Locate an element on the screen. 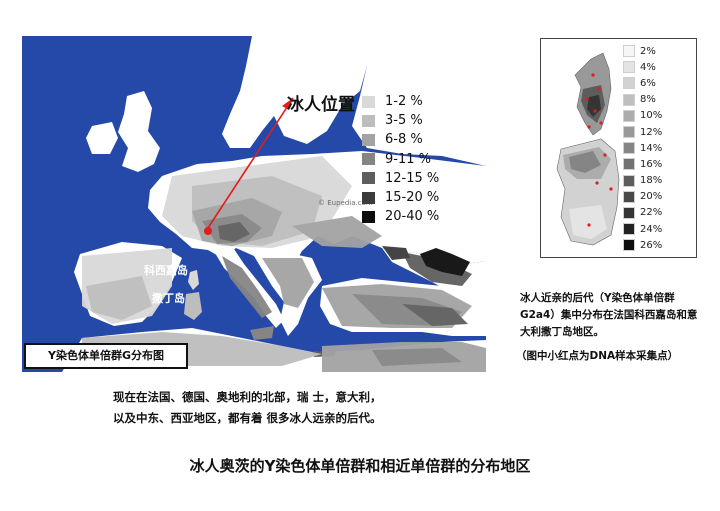  inset-legend-row: 16% is located at coordinates (642, 164).